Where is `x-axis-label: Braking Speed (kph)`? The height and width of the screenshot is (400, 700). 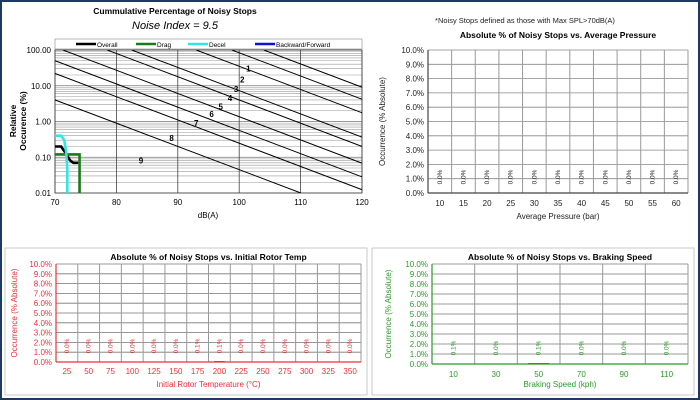 x-axis-label: Braking Speed (kph) is located at coordinates (560, 384).